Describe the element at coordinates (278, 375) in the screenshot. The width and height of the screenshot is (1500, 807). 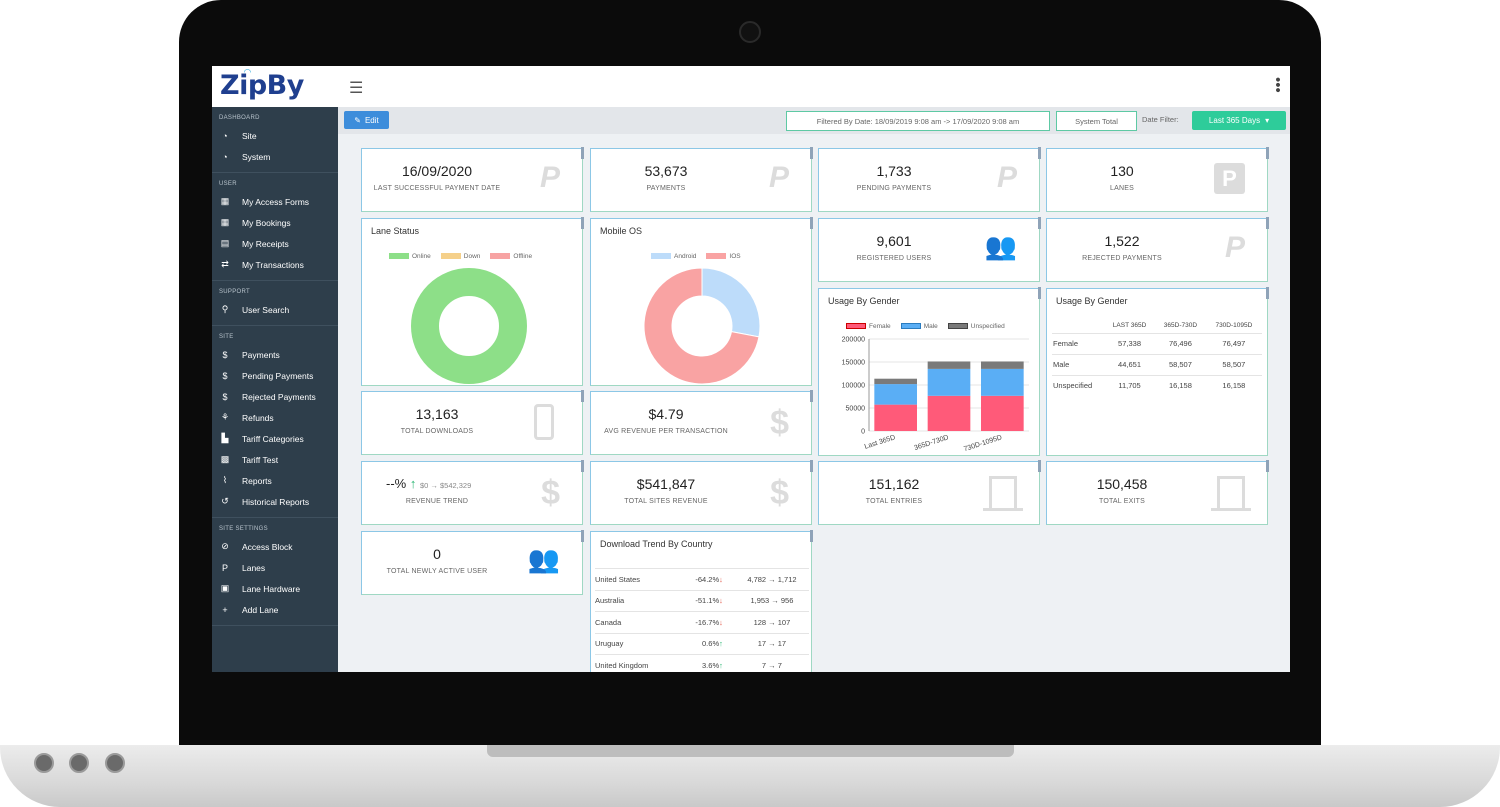
I see `sidebar-item-label: Pending Payments` at that location.